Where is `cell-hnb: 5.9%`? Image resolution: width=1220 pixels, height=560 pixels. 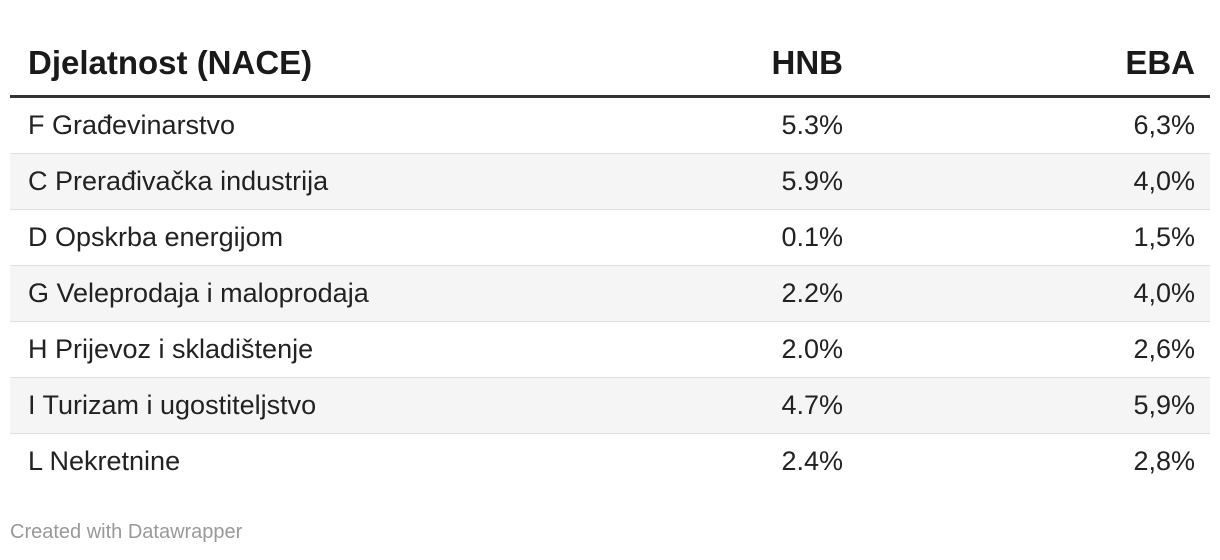
cell-hnb: 5.9% is located at coordinates (720, 181).